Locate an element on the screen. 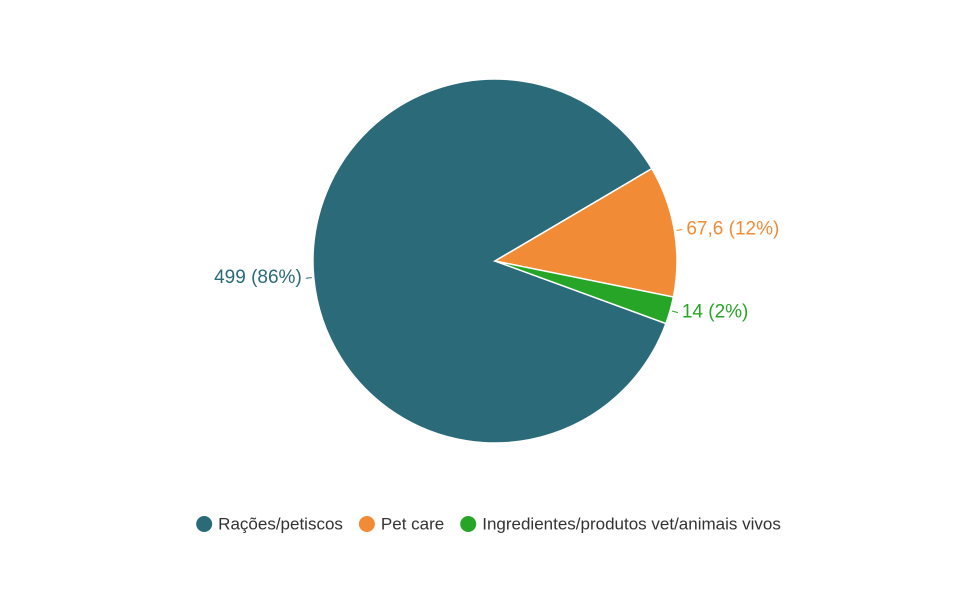 This screenshot has width=977, height=606. data-label: 67,6 (12%) is located at coordinates (732, 229).